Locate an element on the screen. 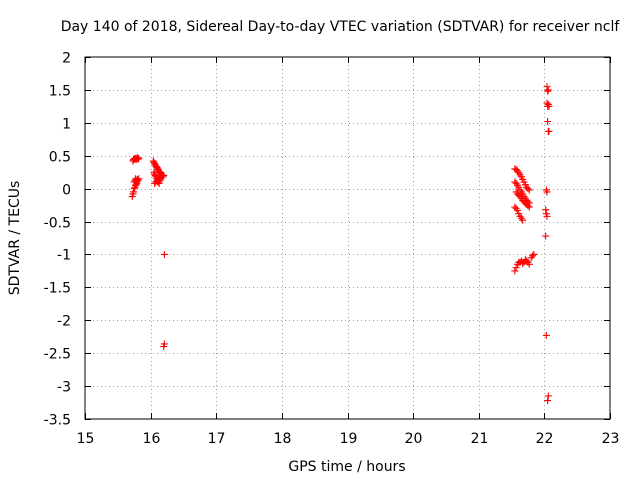  y-tick-label: -2.5 is located at coordinates (57, 355).